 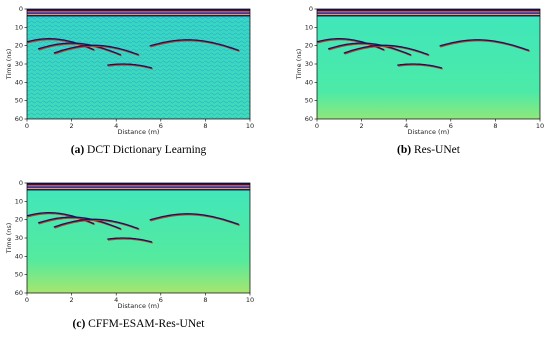 I want to click on caption-text: DCT Dictionary Learning, so click(x=146, y=150).